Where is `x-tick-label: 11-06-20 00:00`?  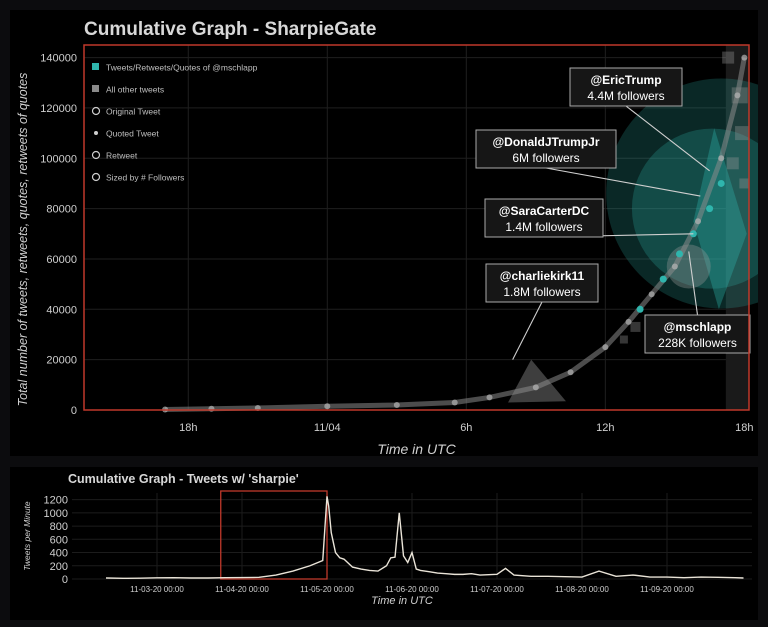 x-tick-label: 11-06-20 00:00 is located at coordinates (412, 589).